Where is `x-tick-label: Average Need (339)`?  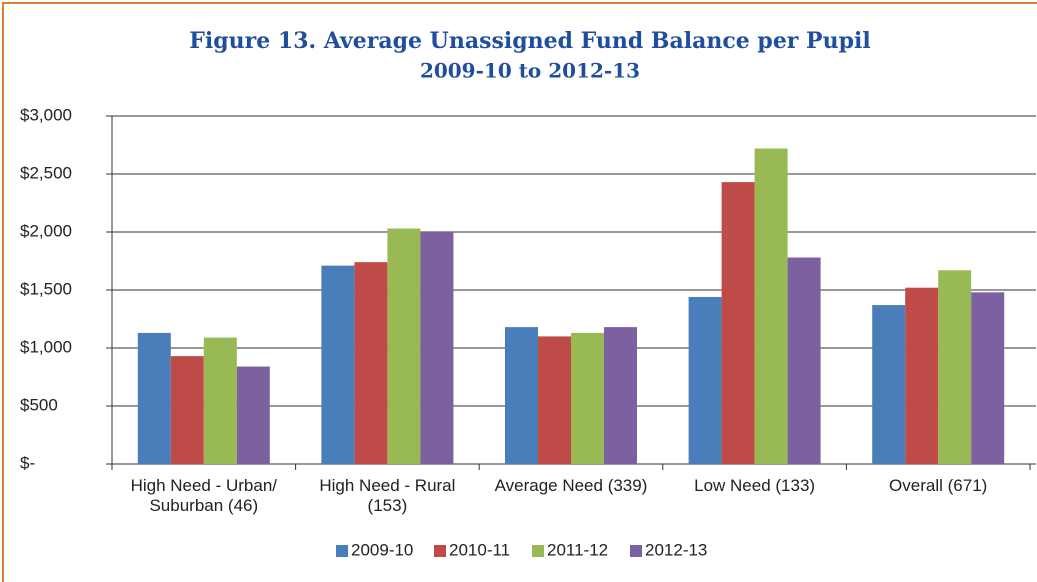 x-tick-label: Average Need (339) is located at coordinates (571, 485).